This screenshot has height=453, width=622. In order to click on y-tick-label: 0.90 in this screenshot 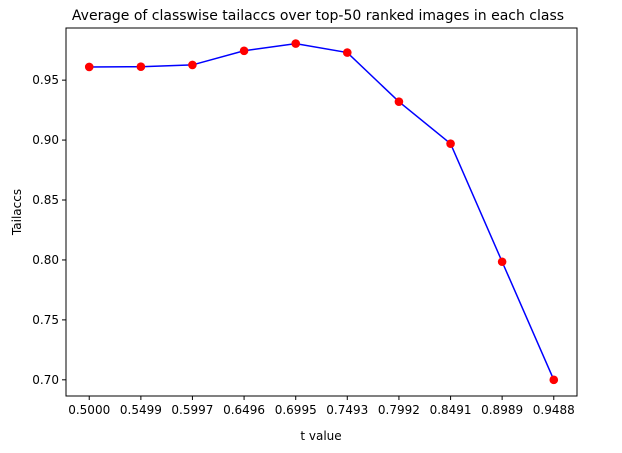, I will do `click(45, 140)`.